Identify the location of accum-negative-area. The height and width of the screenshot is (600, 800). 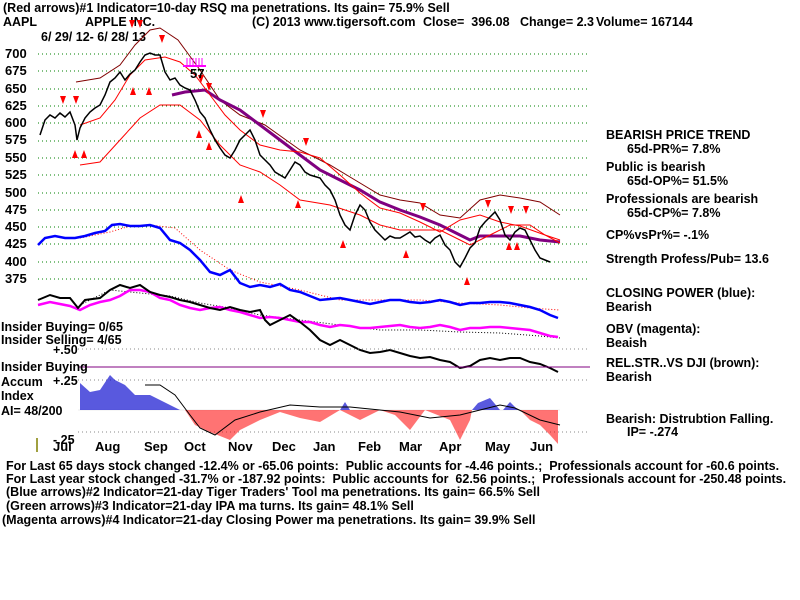
(328, 425).